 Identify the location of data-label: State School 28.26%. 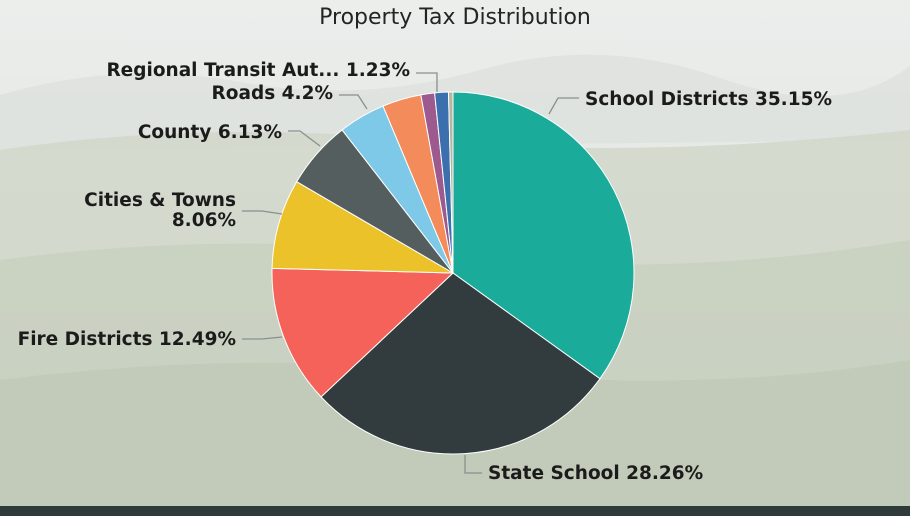
(595, 473).